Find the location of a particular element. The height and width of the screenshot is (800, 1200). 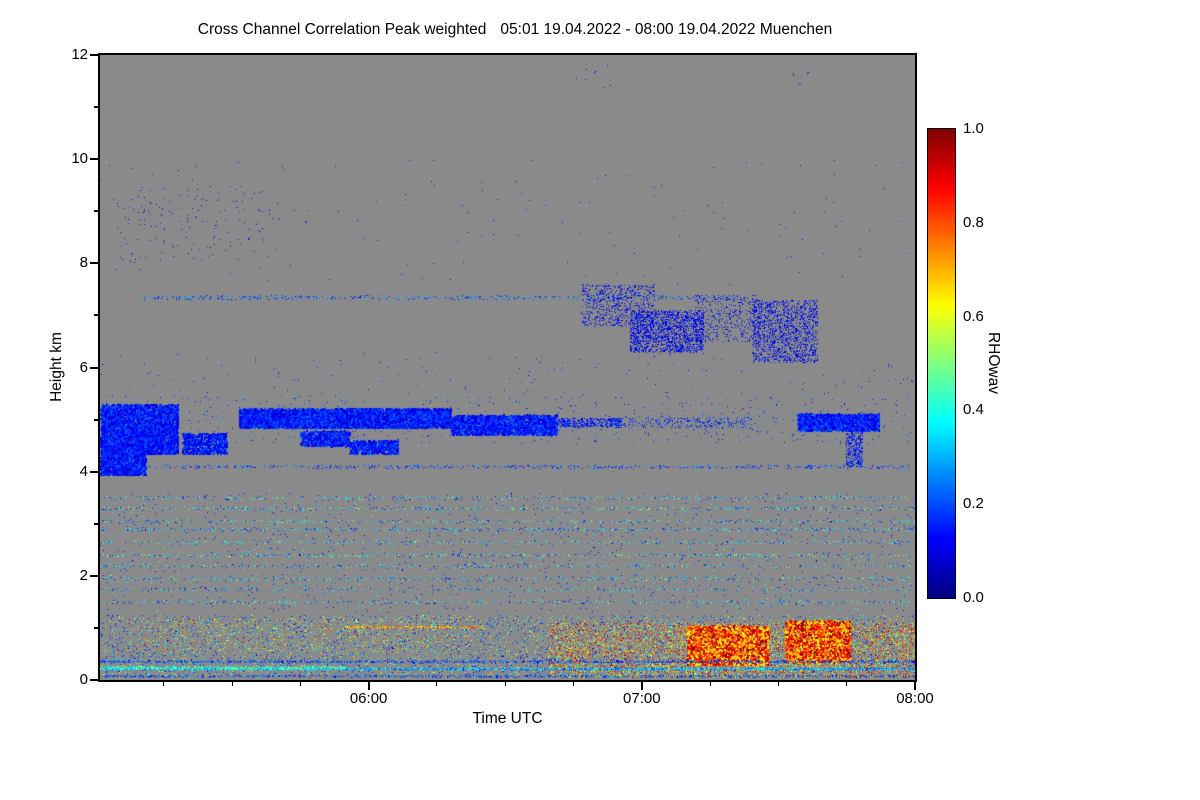

colorbar is located at coordinates (941, 363).